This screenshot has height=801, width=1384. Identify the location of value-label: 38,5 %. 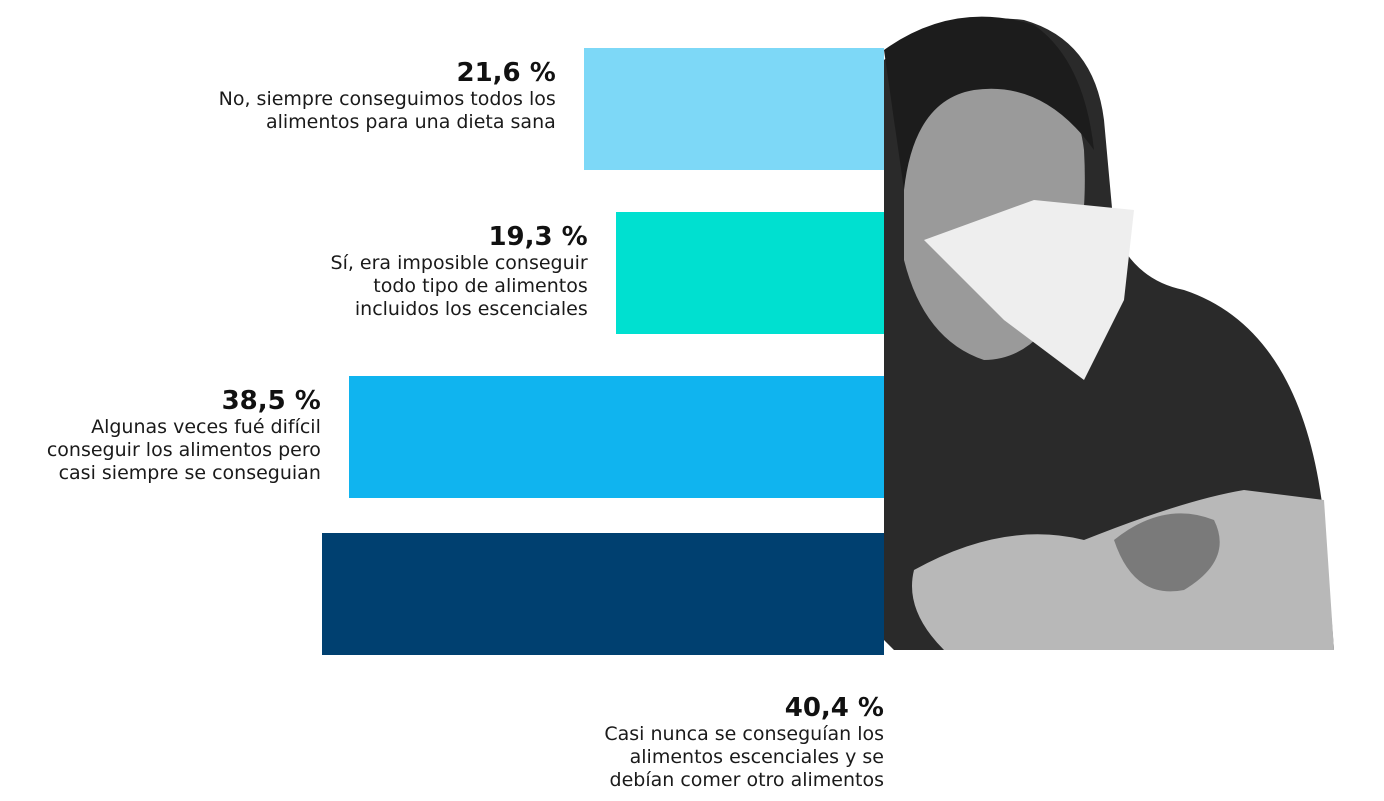
(271, 401).